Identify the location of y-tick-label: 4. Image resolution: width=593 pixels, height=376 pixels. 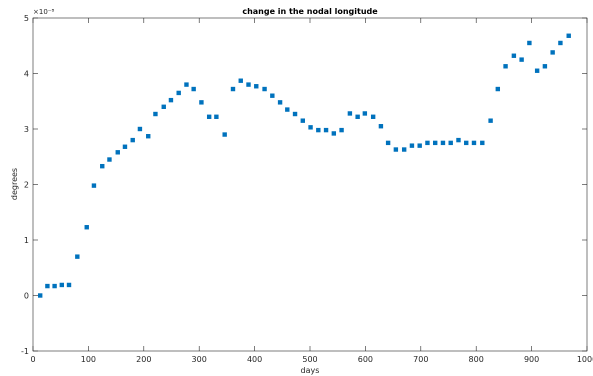
(26, 74).